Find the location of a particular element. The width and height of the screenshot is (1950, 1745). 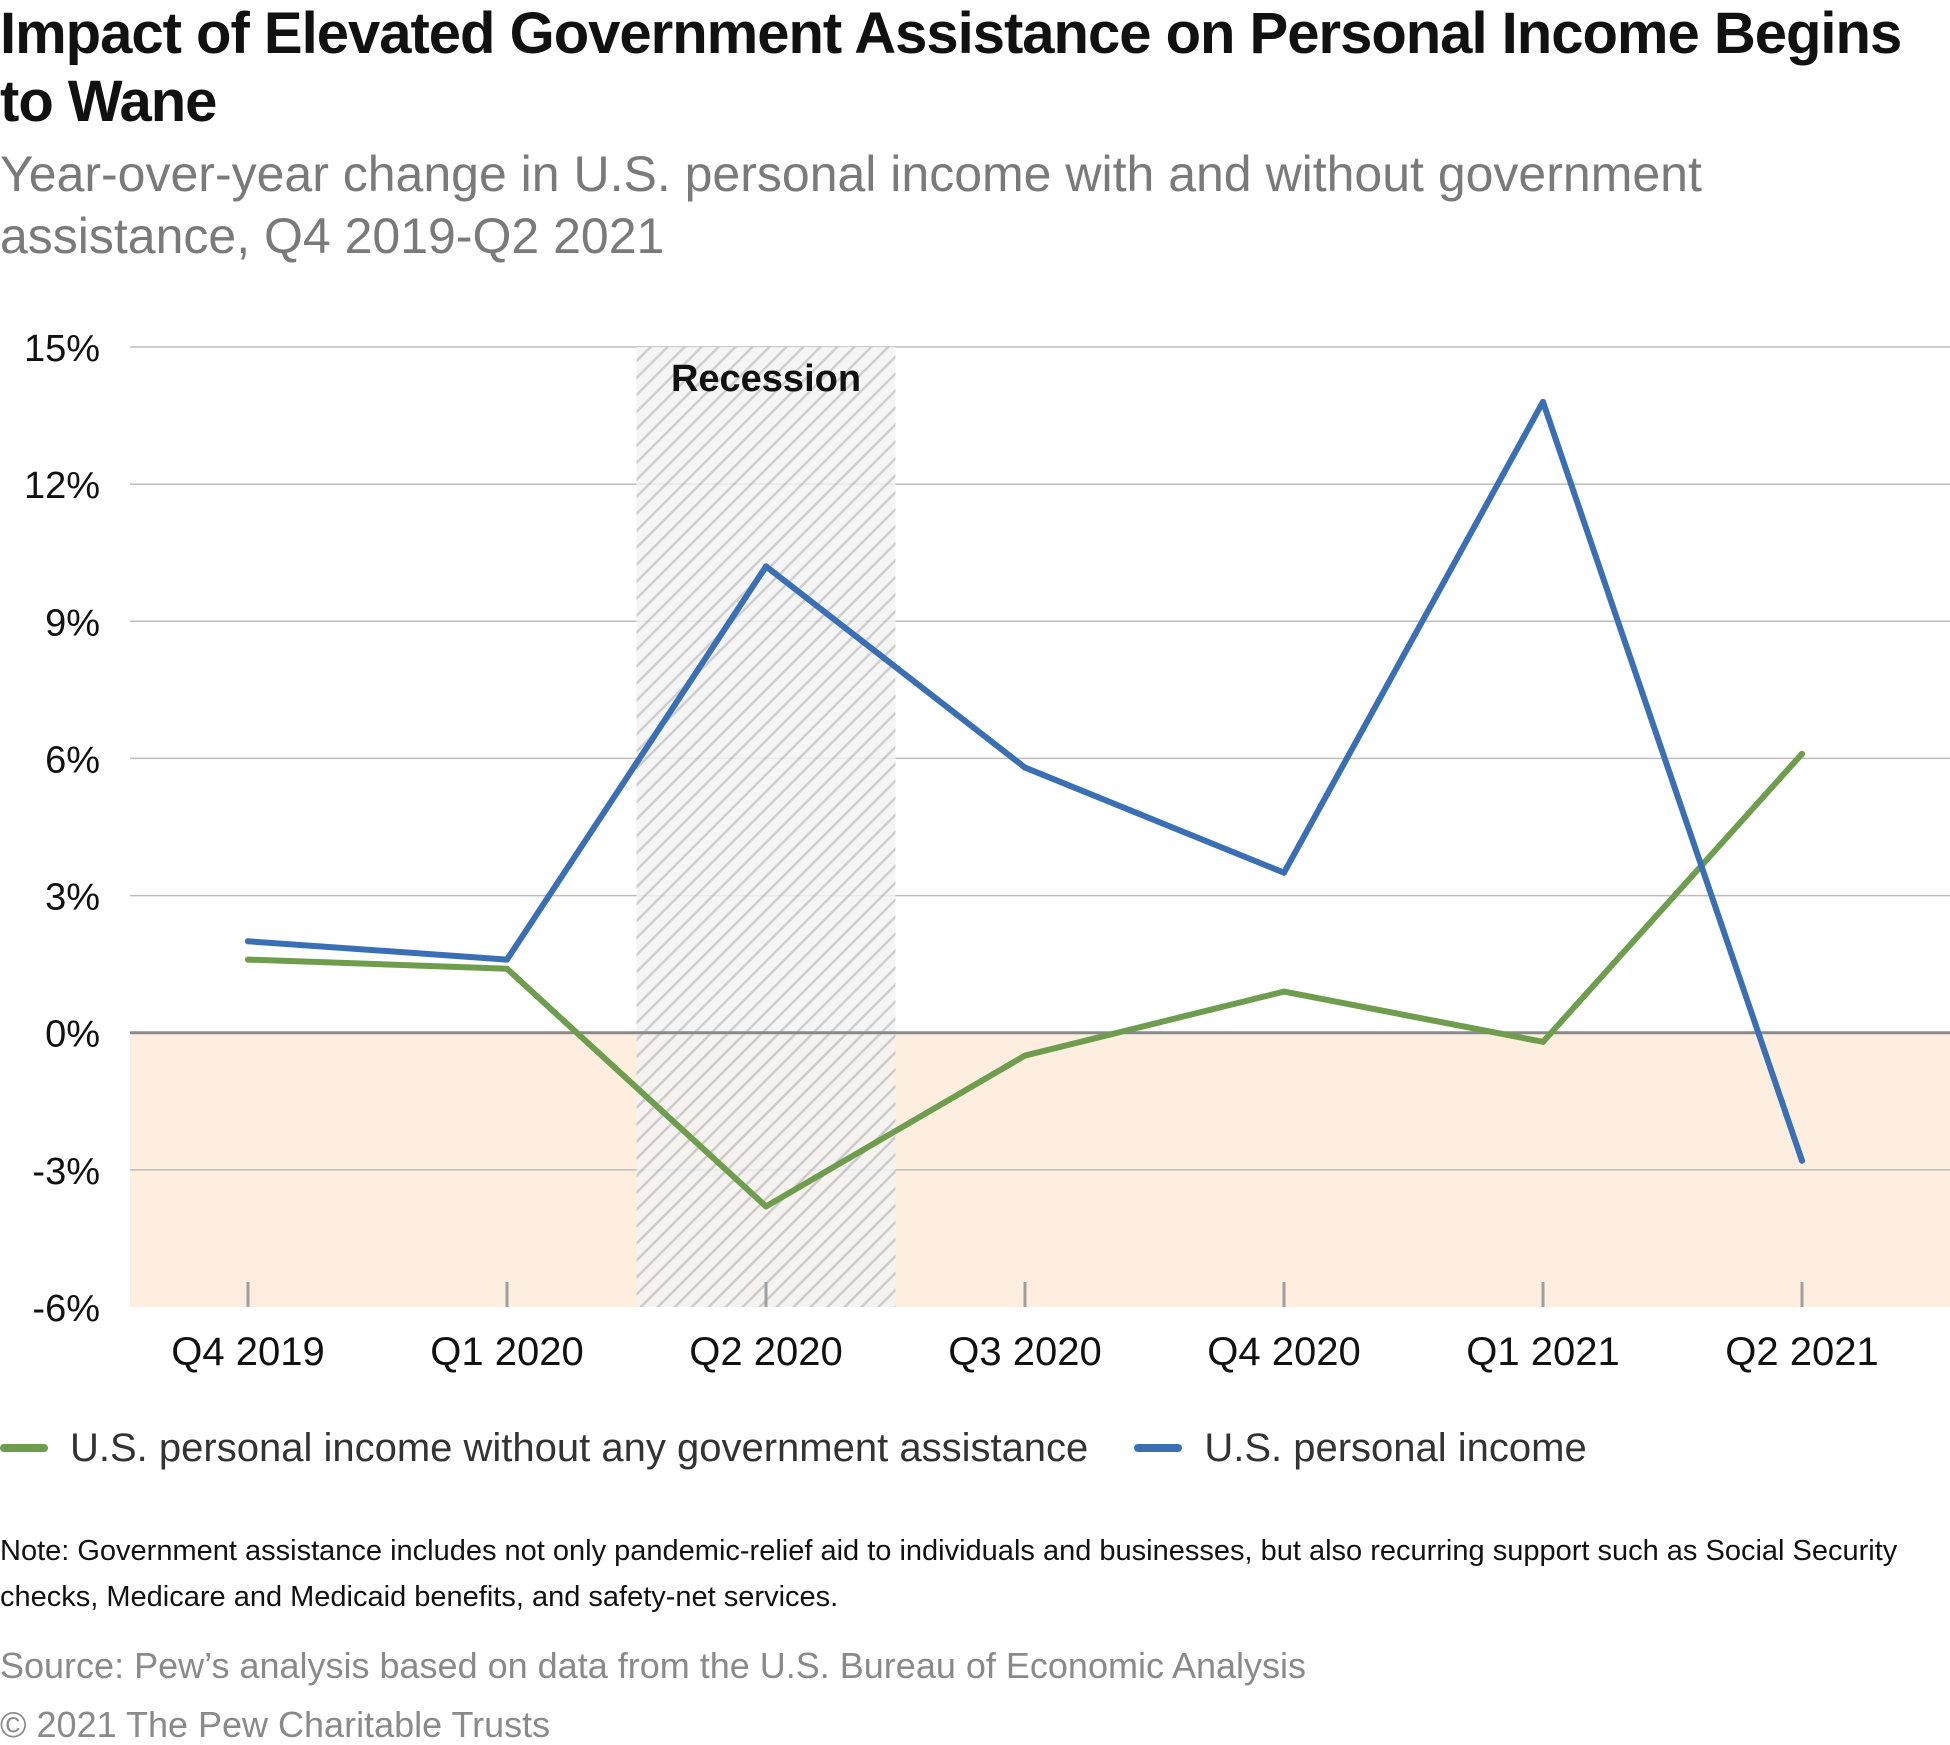

y-tick-label: 9% is located at coordinates (72, 623).